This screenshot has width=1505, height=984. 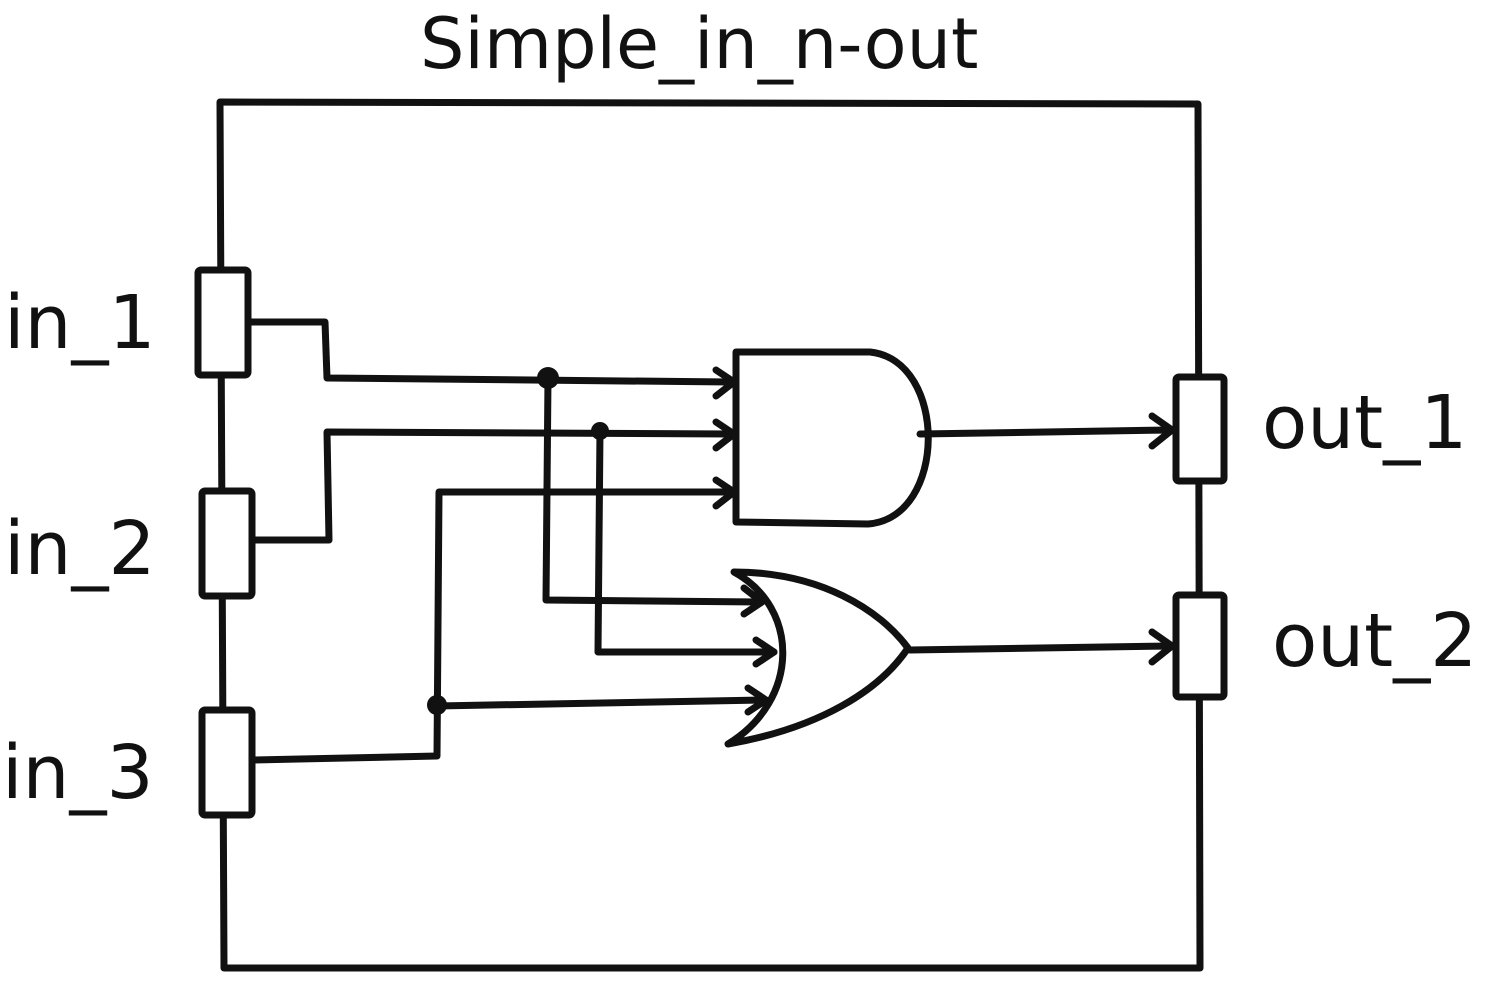 I want to click on input-port-in3, so click(x=227, y=762).